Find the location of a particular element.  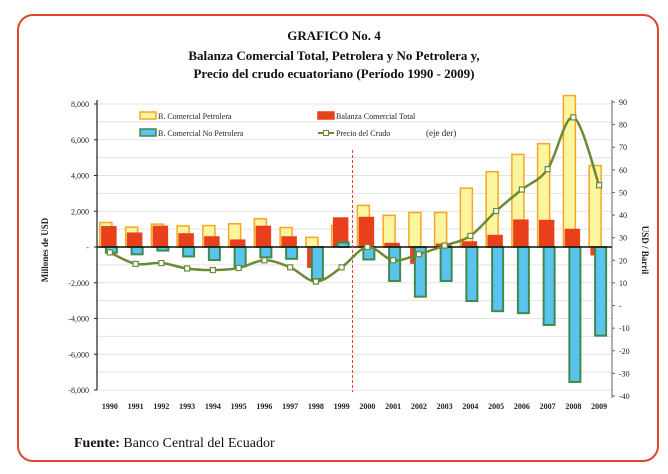

left-tick-label: - is located at coordinates (87, 247).